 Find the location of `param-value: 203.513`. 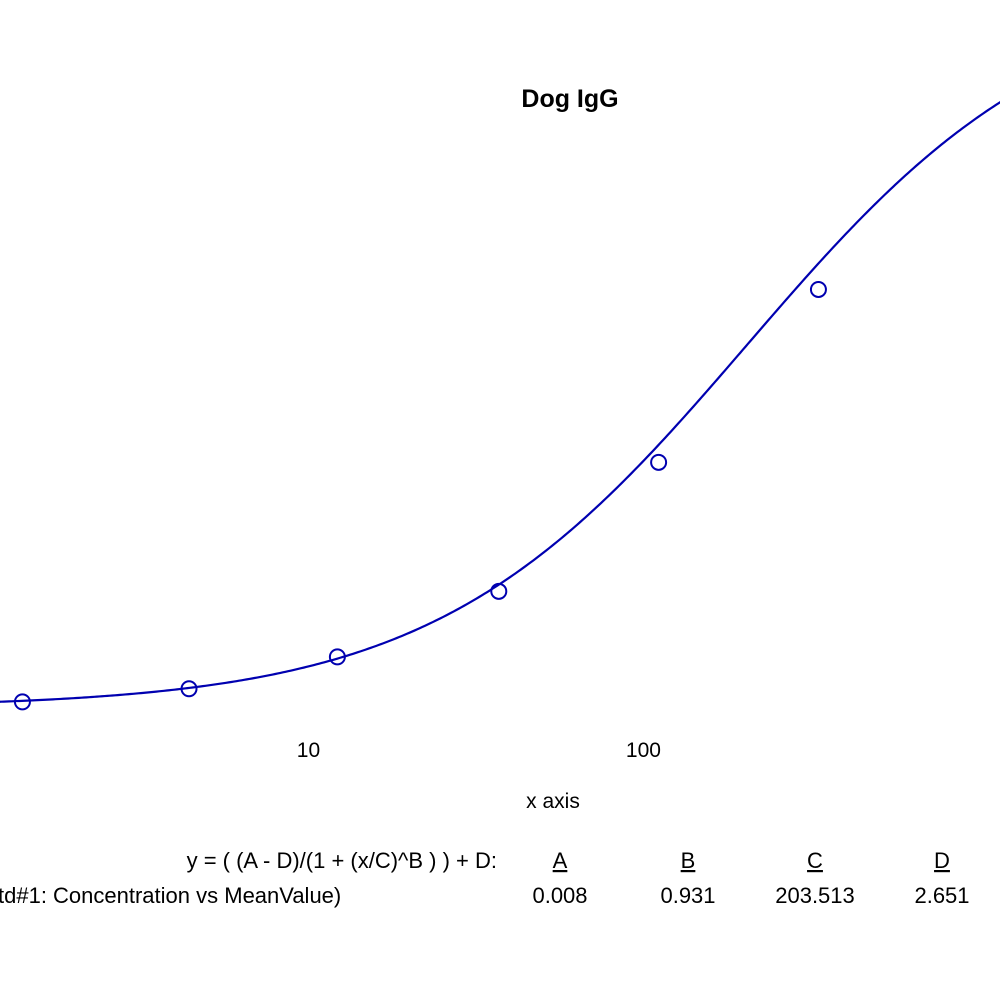

param-value: 203.513 is located at coordinates (815, 895).